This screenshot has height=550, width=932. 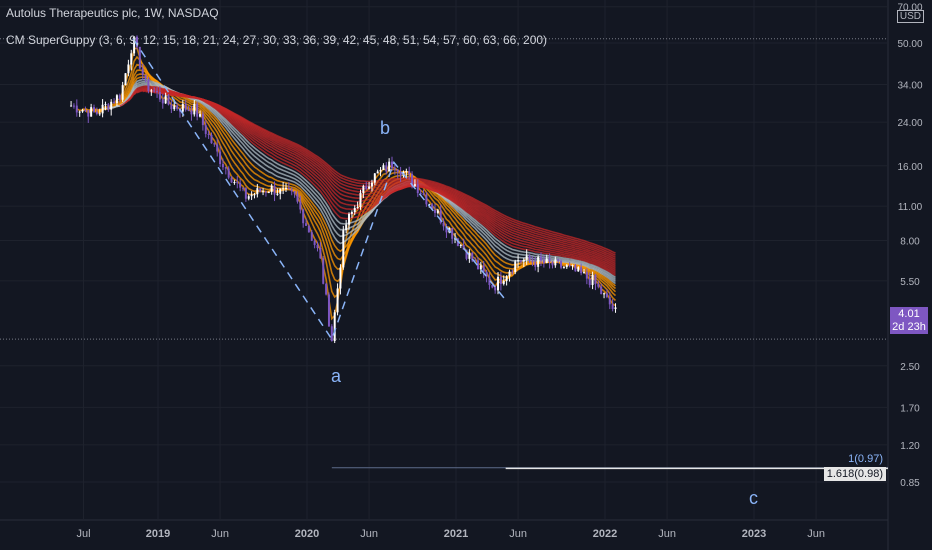 What do you see at coordinates (910, 483) in the screenshot?
I see `y-tick-label: 0.85` at bounding box center [910, 483].